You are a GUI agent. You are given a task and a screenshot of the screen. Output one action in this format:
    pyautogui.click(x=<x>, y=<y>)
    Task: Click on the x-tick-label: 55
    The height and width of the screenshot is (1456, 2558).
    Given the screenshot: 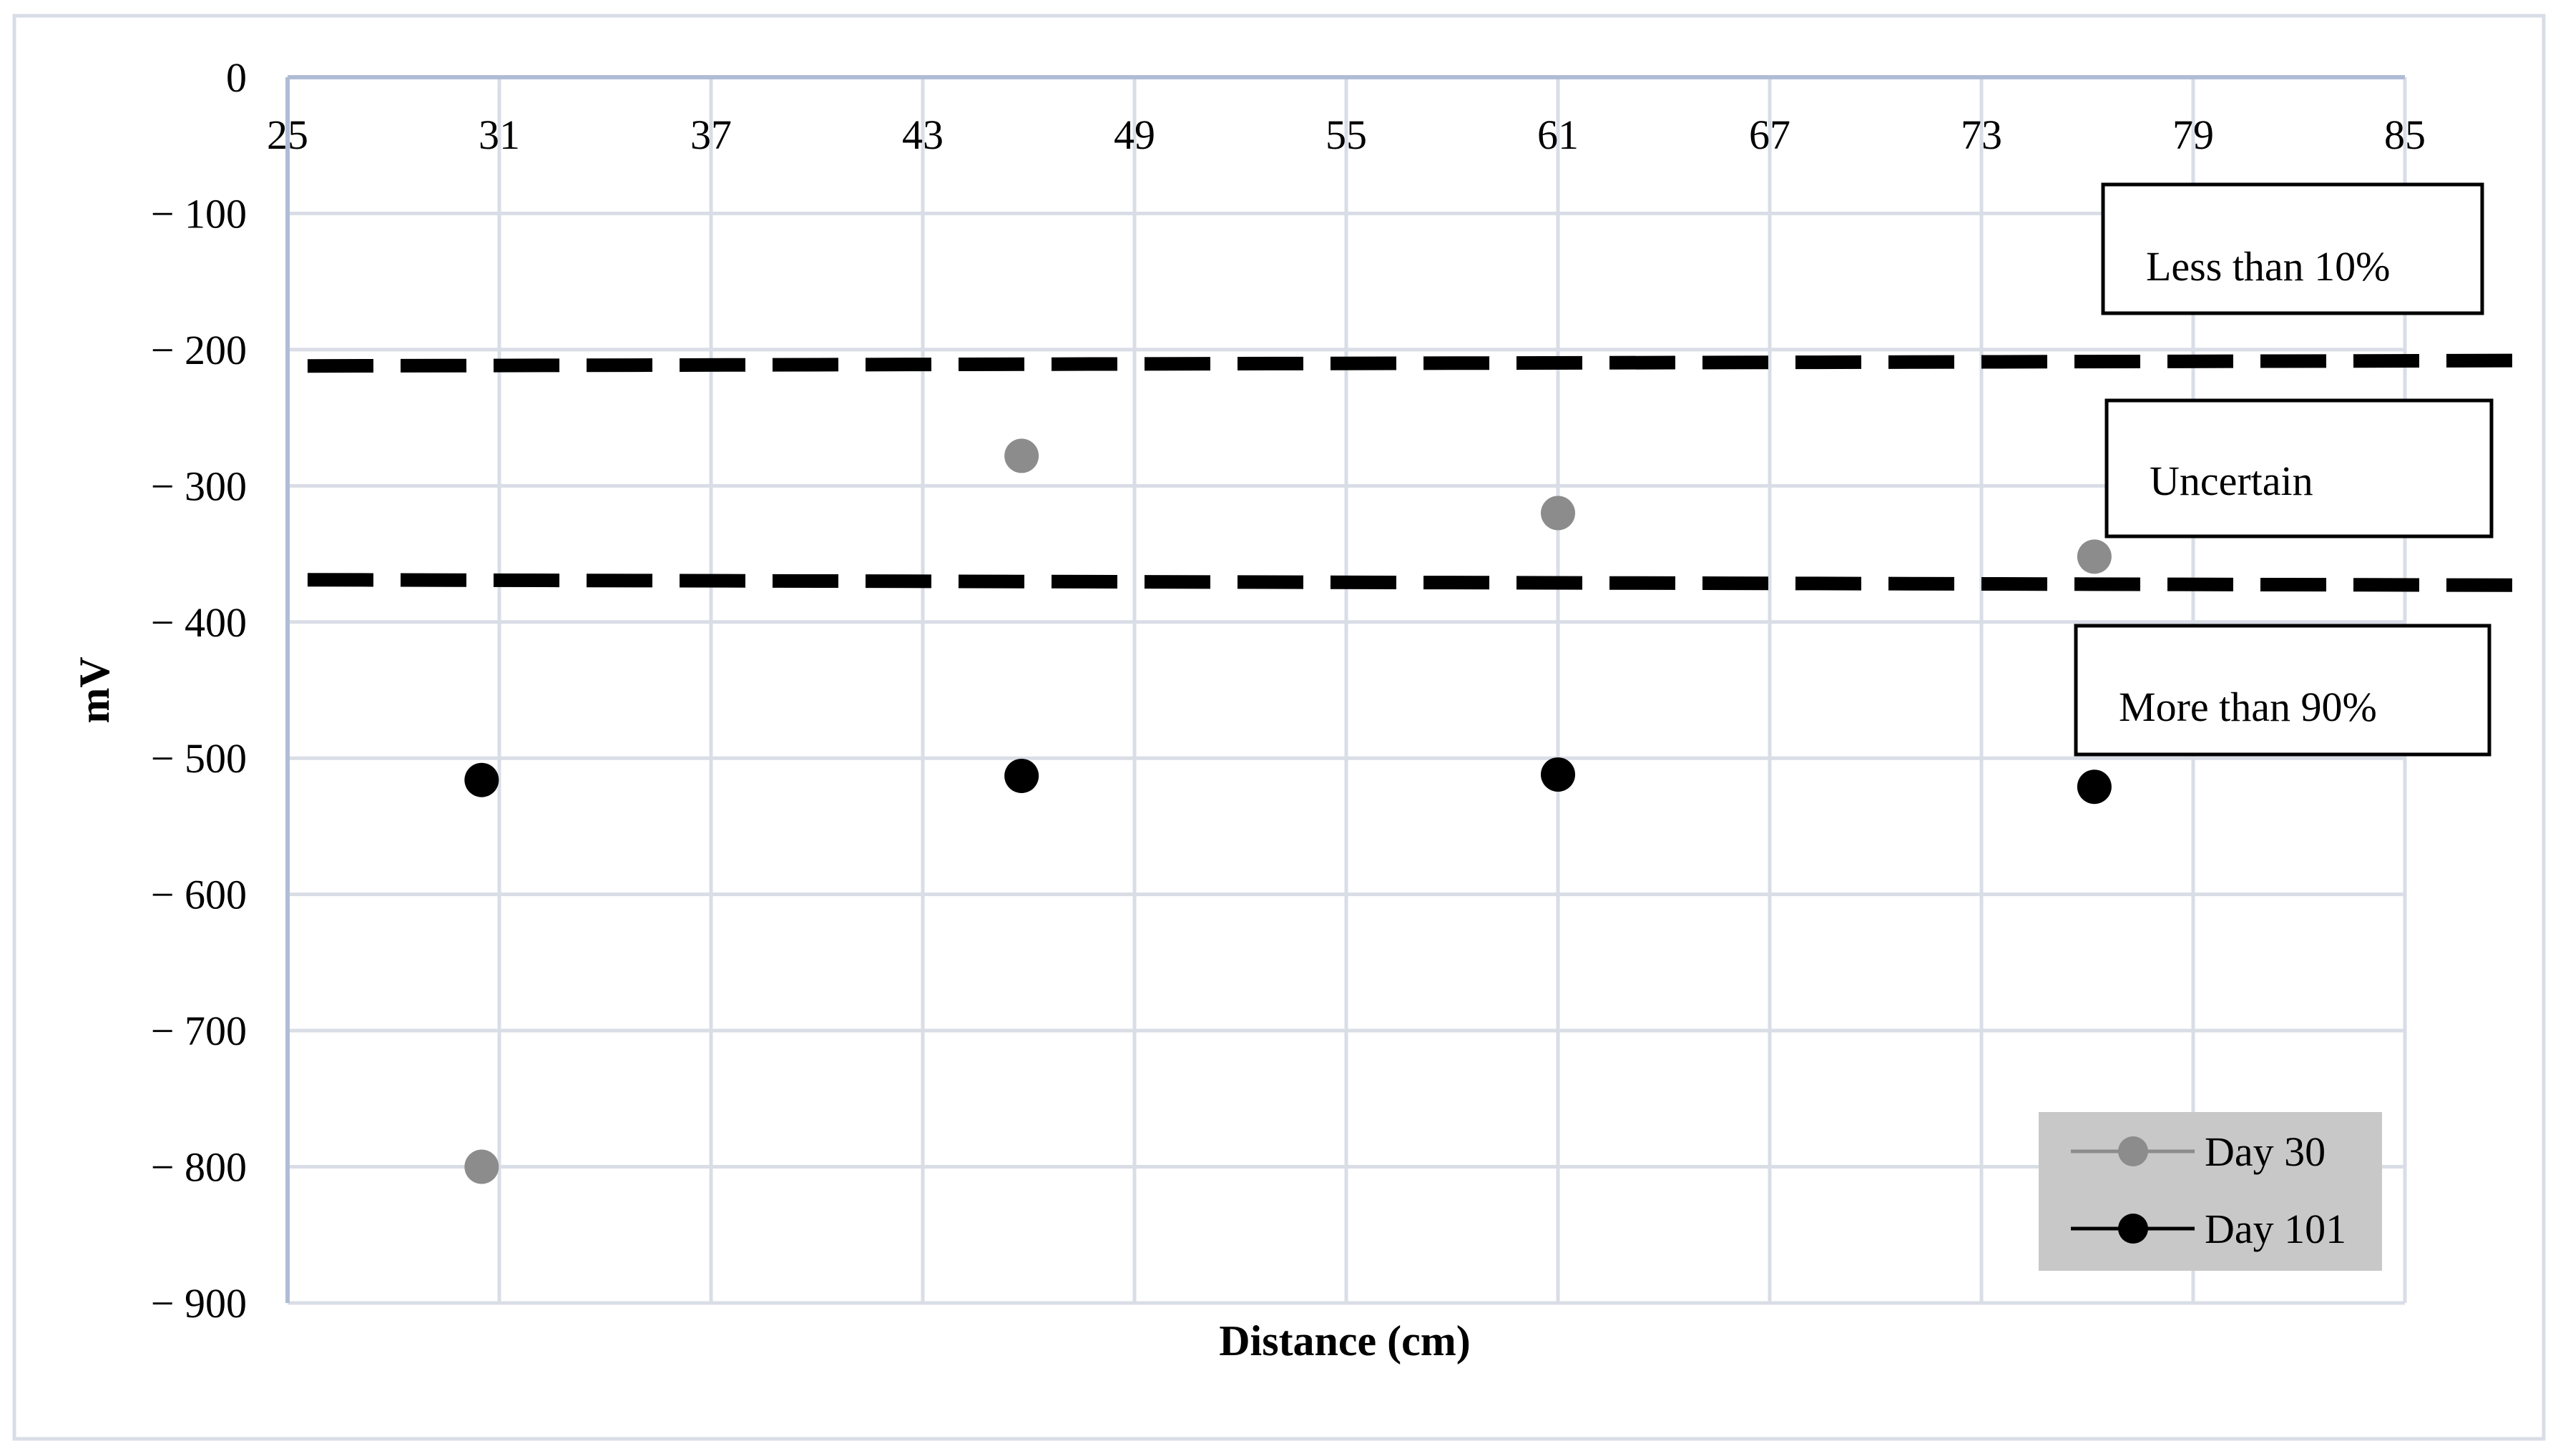 What is the action you would take?
    pyautogui.click(x=1346, y=135)
    